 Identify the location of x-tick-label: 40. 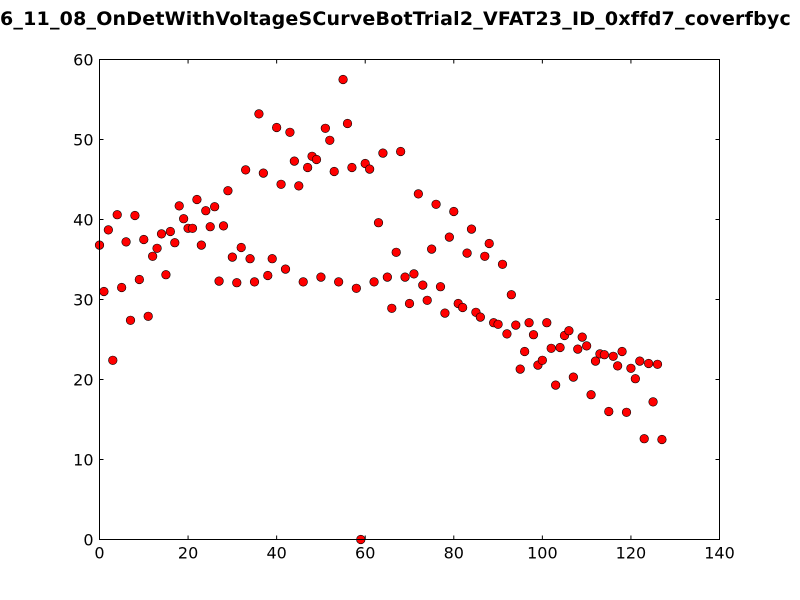
(276, 553).